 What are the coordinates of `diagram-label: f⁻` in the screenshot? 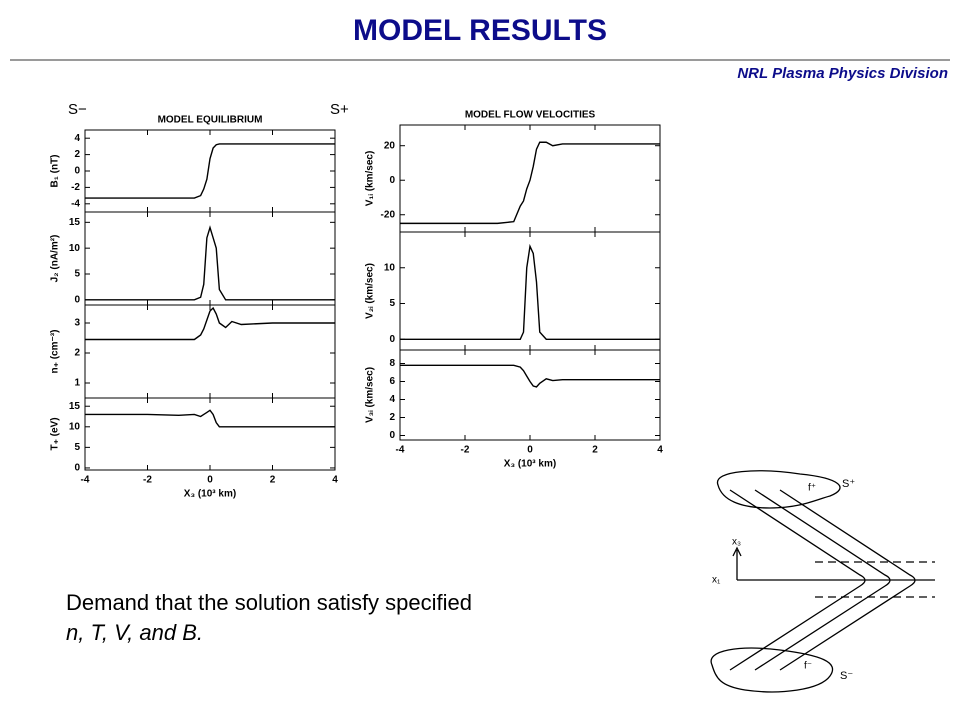 It's located at (808, 666).